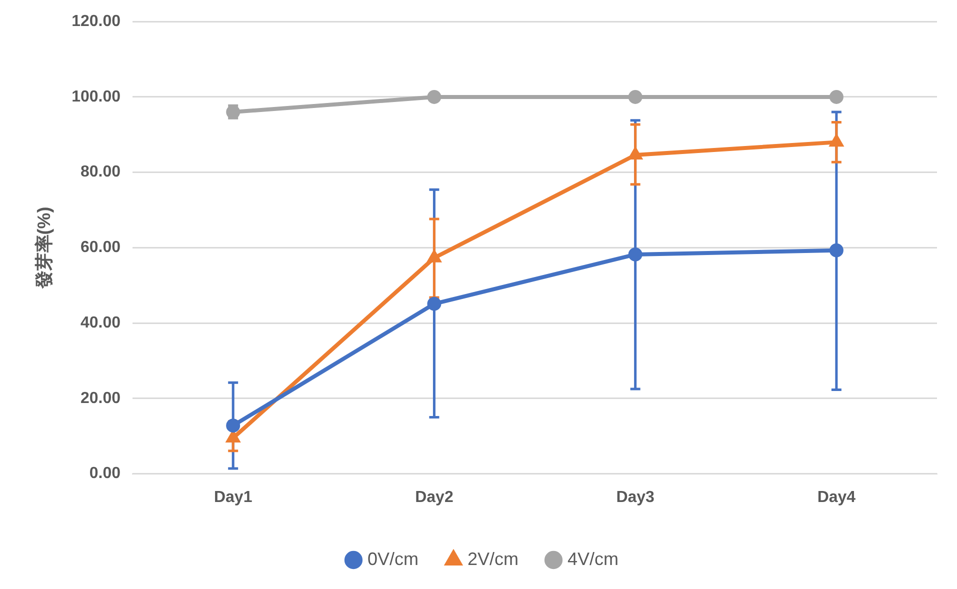 The height and width of the screenshot is (589, 957). What do you see at coordinates (96, 21) in the screenshot?
I see `y-tick-label: 120.00` at bounding box center [96, 21].